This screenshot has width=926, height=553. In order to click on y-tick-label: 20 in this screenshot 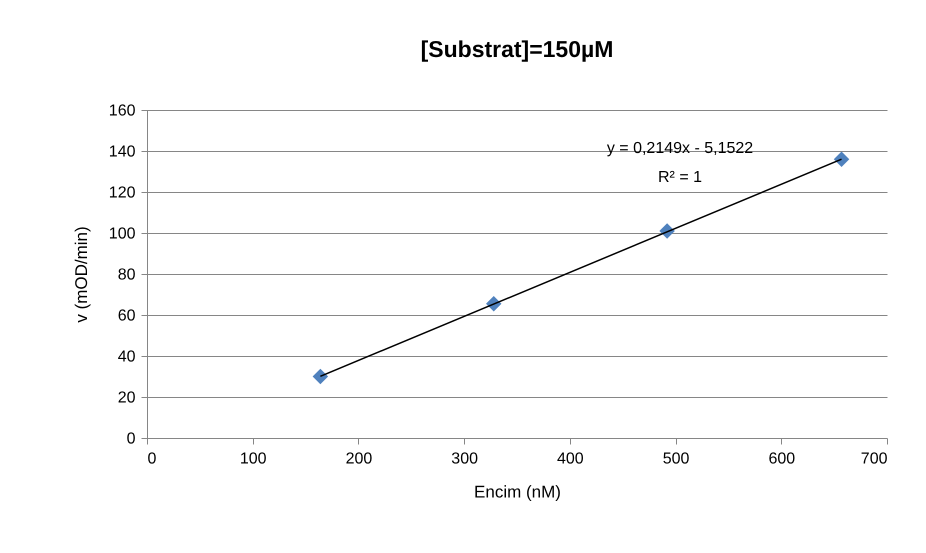, I will do `click(127, 398)`.